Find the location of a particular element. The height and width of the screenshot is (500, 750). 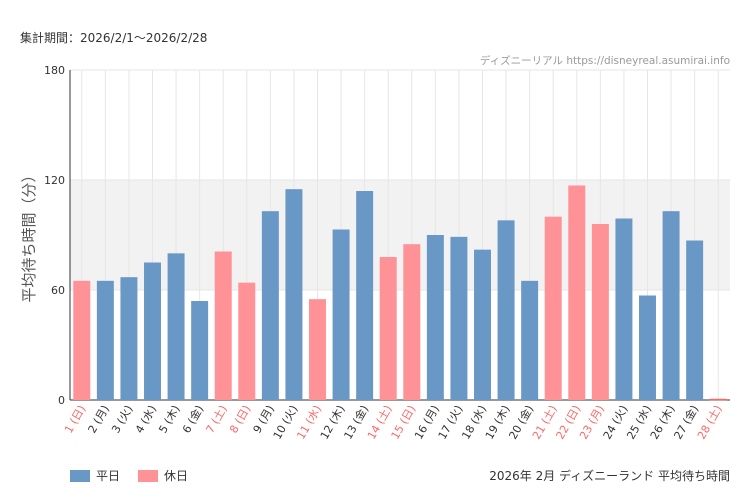

x-tick-label: 6 (金) is located at coordinates (192, 419).